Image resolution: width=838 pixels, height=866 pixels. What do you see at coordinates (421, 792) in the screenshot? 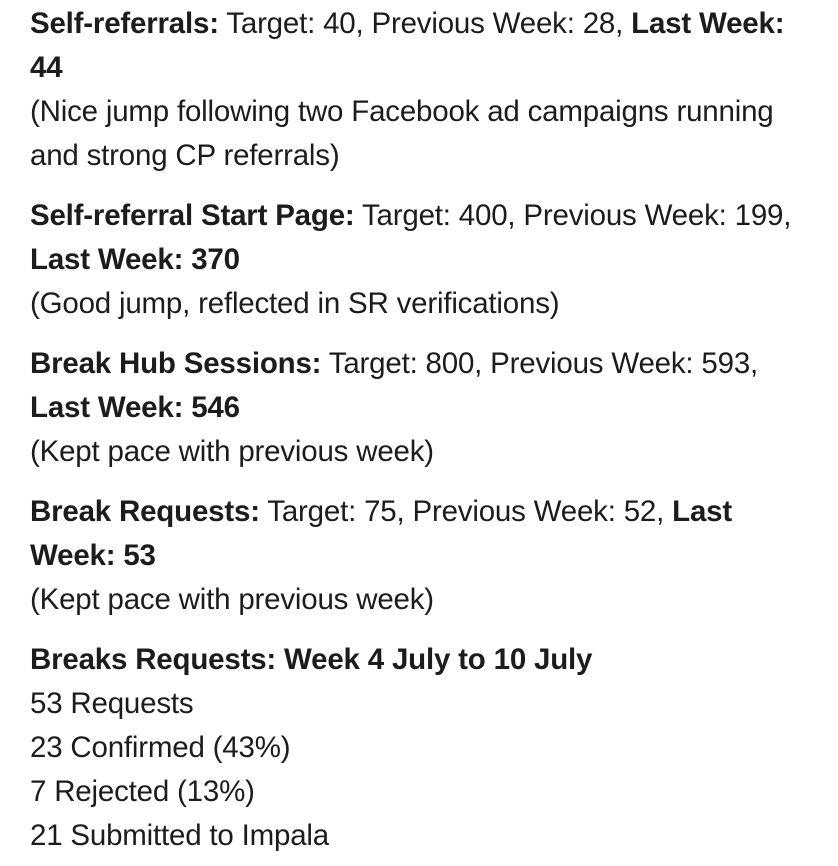
I see `text-line: 7 Rejected (13%)` at bounding box center [421, 792].